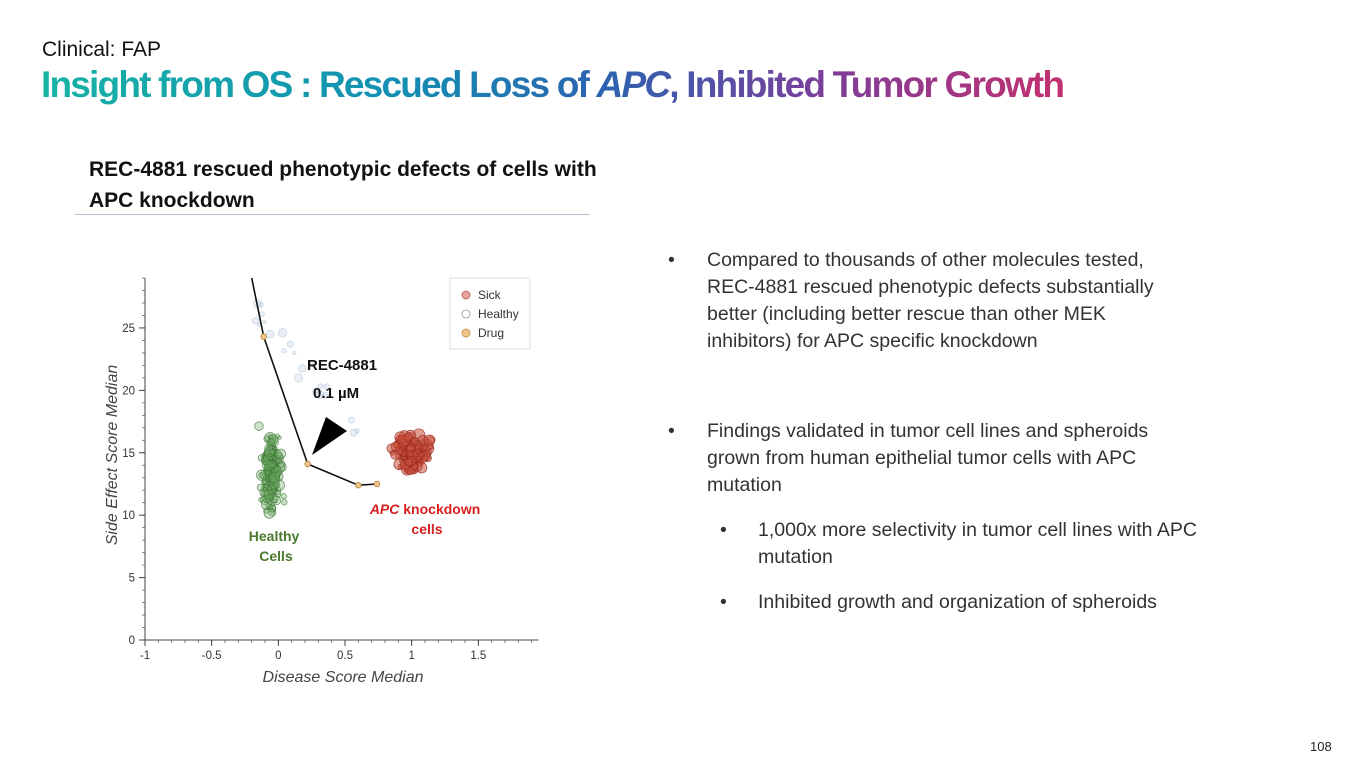  What do you see at coordinates (320, 411) in the screenshot?
I see `drug-points` at bounding box center [320, 411].